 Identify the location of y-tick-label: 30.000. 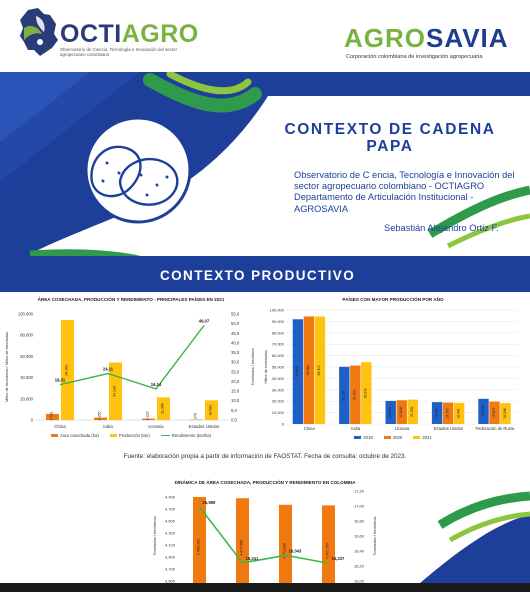
(278, 389).